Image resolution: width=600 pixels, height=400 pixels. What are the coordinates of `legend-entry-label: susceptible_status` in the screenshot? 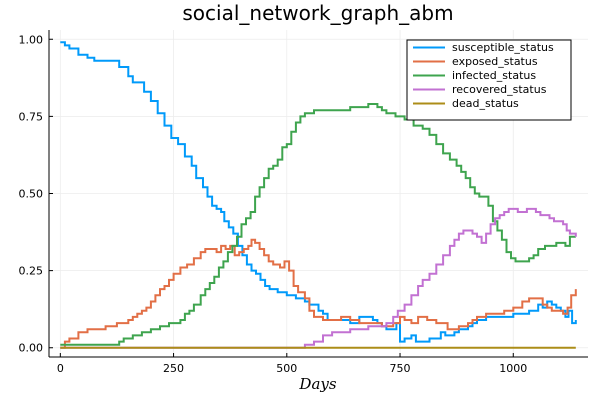 It's located at (503, 47).